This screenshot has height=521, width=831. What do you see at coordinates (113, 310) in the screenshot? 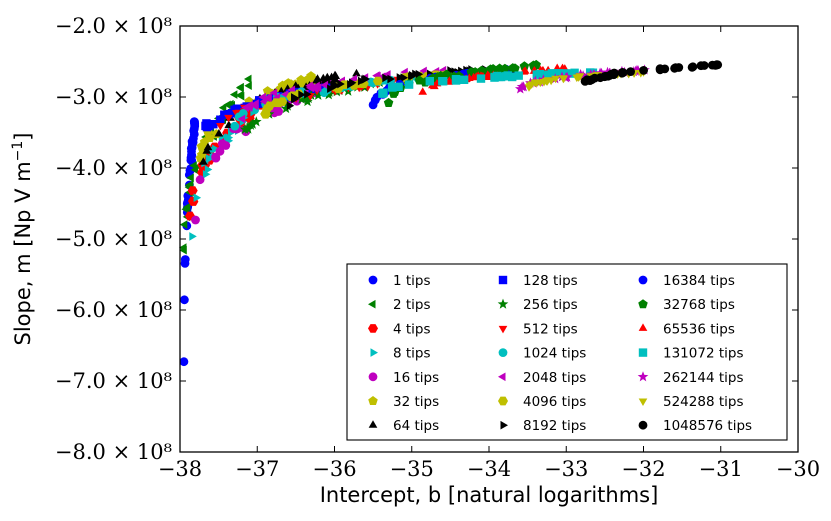
I see `y-tick-label: −6.0 × 10⁸` at bounding box center [113, 310].